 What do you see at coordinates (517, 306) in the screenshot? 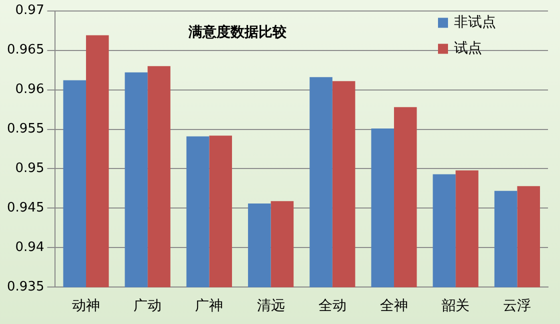
I see `x-tick-label: 云浮` at bounding box center [517, 306].